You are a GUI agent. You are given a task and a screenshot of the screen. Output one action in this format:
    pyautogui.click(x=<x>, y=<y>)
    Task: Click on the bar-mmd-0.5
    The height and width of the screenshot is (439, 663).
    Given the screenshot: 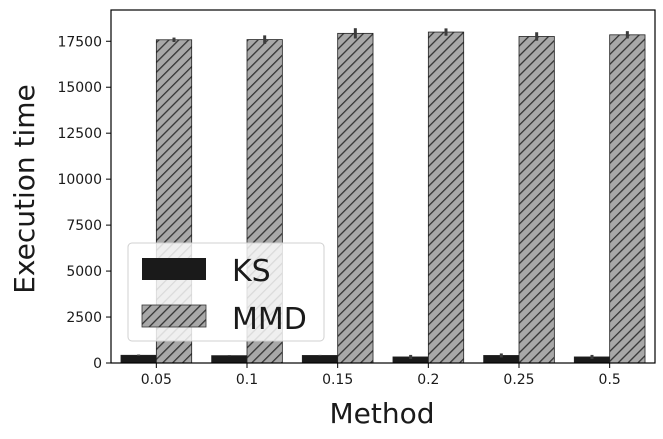 What is the action you would take?
    pyautogui.click(x=627, y=199)
    